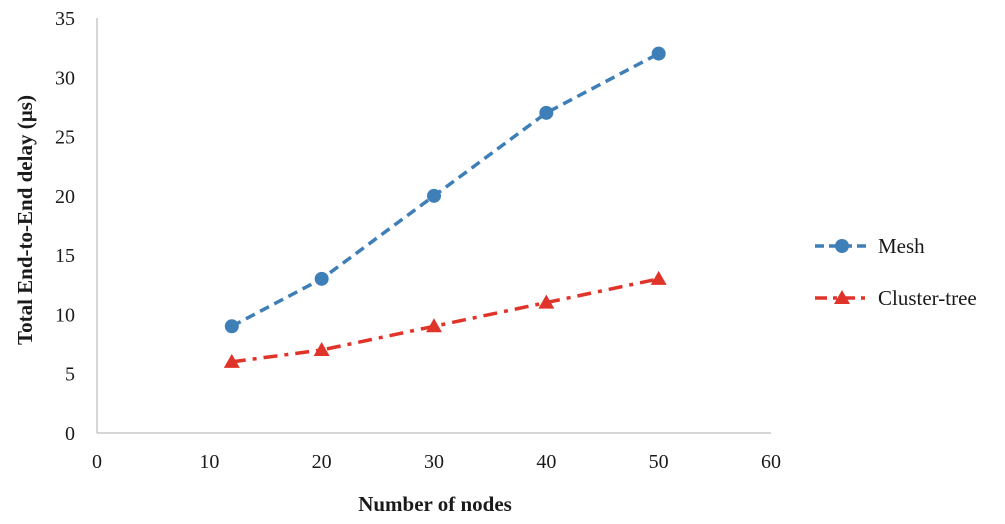  What do you see at coordinates (896, 272) in the screenshot?
I see `legend: Mesh Cluster-tree` at bounding box center [896, 272].